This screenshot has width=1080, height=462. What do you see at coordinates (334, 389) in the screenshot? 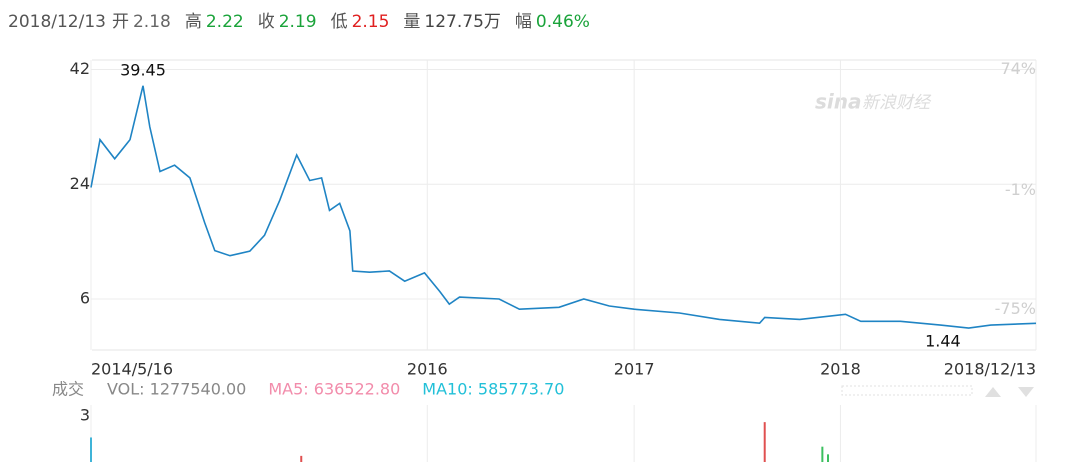
I see `indicator: MA5: 636522.80` at bounding box center [334, 389].